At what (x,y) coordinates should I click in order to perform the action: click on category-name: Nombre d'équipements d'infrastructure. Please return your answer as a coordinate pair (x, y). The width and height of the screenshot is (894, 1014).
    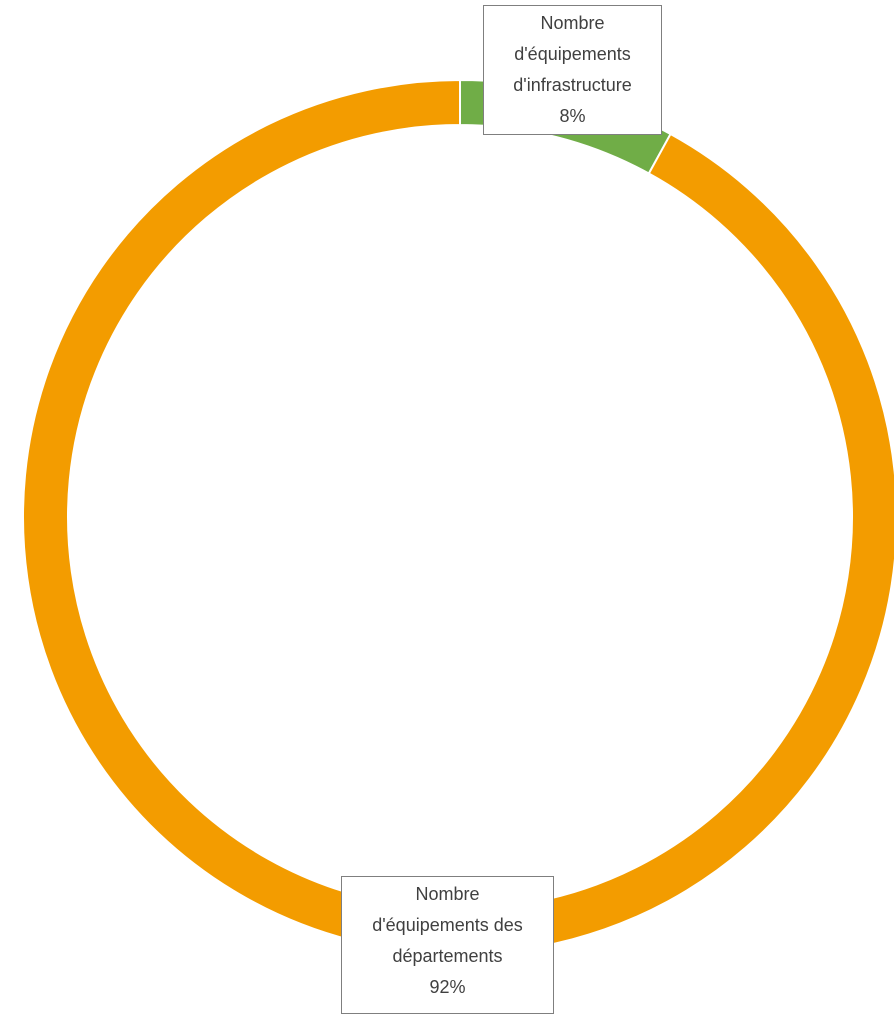
    Looking at the image, I should click on (572, 54).